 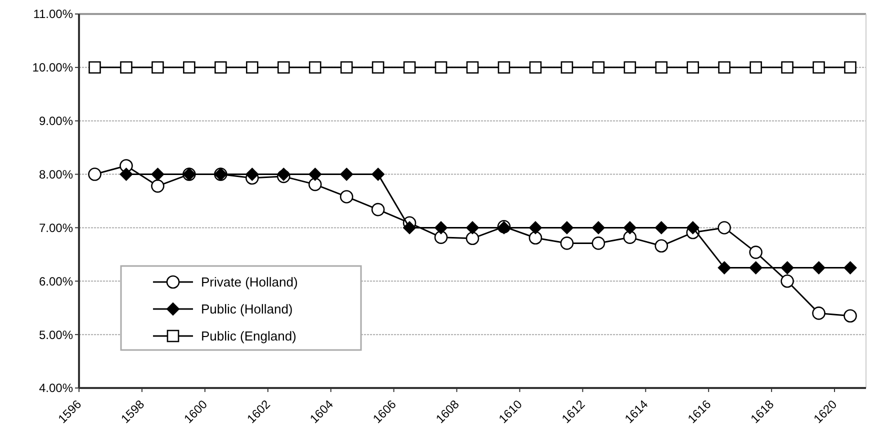 What do you see at coordinates (247, 309) in the screenshot?
I see `legend-label: Public (Holland)` at bounding box center [247, 309].